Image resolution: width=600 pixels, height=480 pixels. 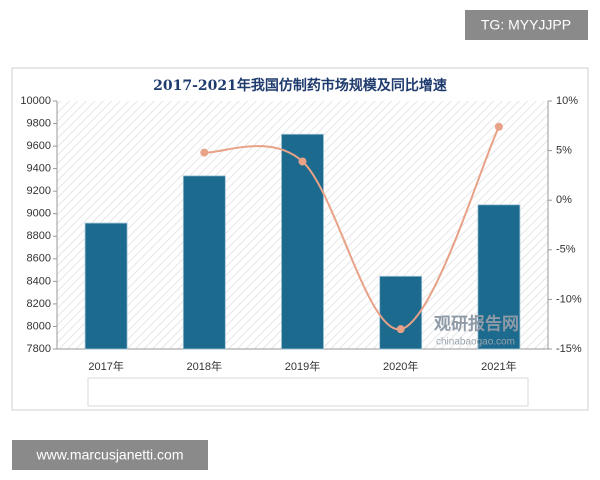 I want to click on y2-tick-label: 10%, so click(x=567, y=101).